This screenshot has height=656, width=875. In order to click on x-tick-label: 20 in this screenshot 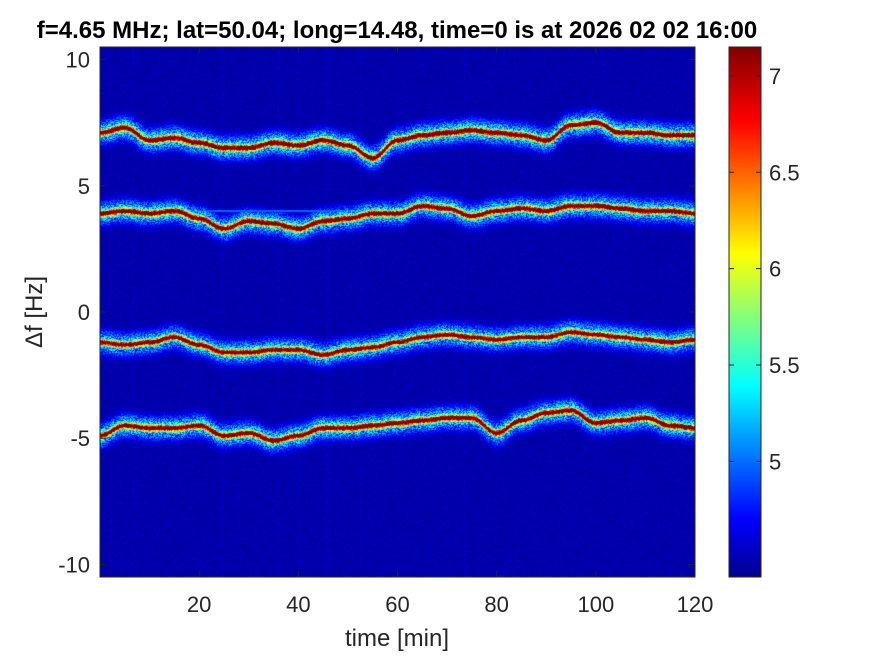, I will do `click(199, 604)`.